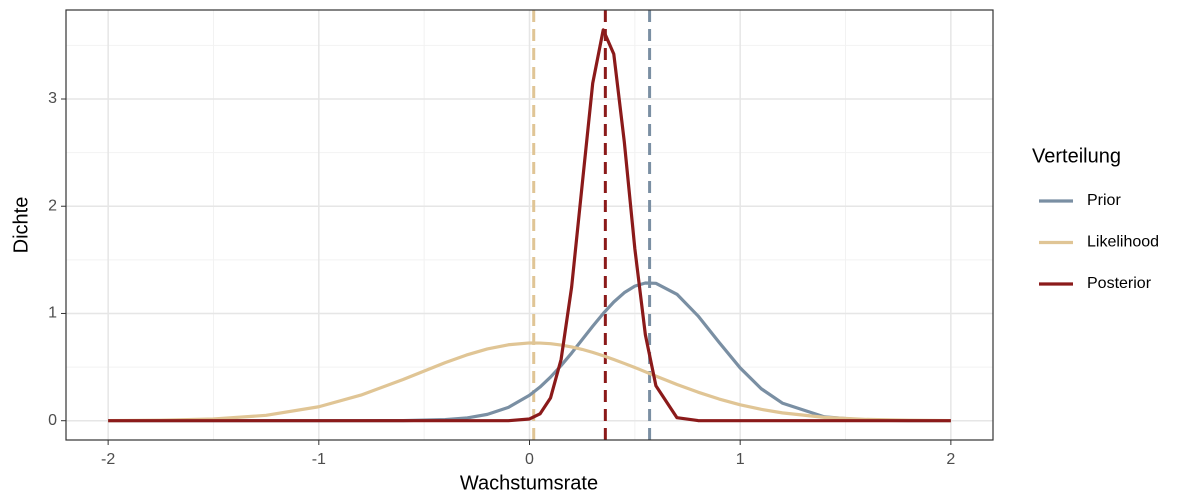 This screenshot has height=497, width=1190. Describe the element at coordinates (1104, 200) in the screenshot. I see `legend-label: Prior` at that location.